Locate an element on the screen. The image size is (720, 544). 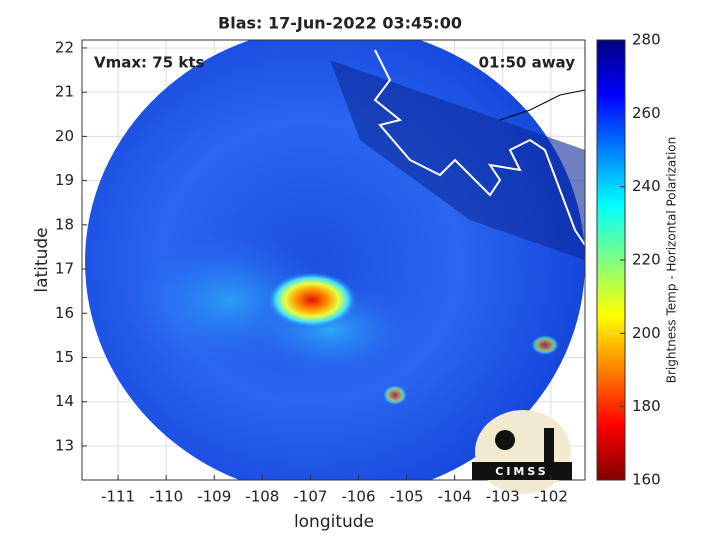
x-tick-label: -108 is located at coordinates (262, 497).